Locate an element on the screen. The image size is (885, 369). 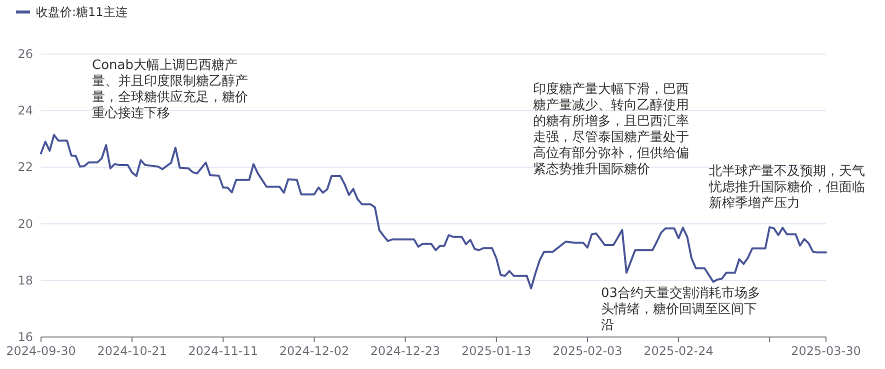
x-tick-label: 2025-03-30 is located at coordinates (826, 351).